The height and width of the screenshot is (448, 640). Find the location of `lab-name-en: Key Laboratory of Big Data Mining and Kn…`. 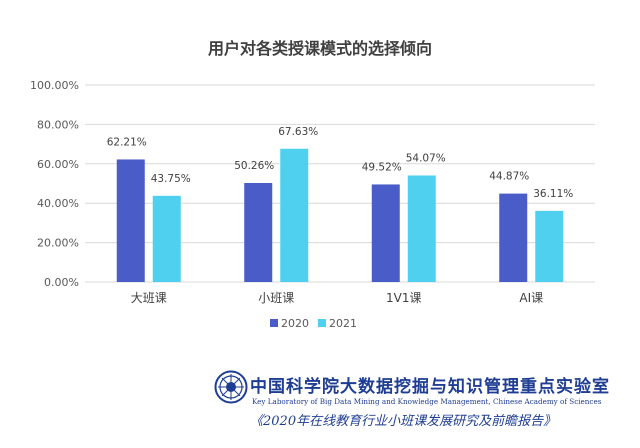

lab-name-en: Key Laboratory of Big Data Mining and Kn… is located at coordinates (427, 401).